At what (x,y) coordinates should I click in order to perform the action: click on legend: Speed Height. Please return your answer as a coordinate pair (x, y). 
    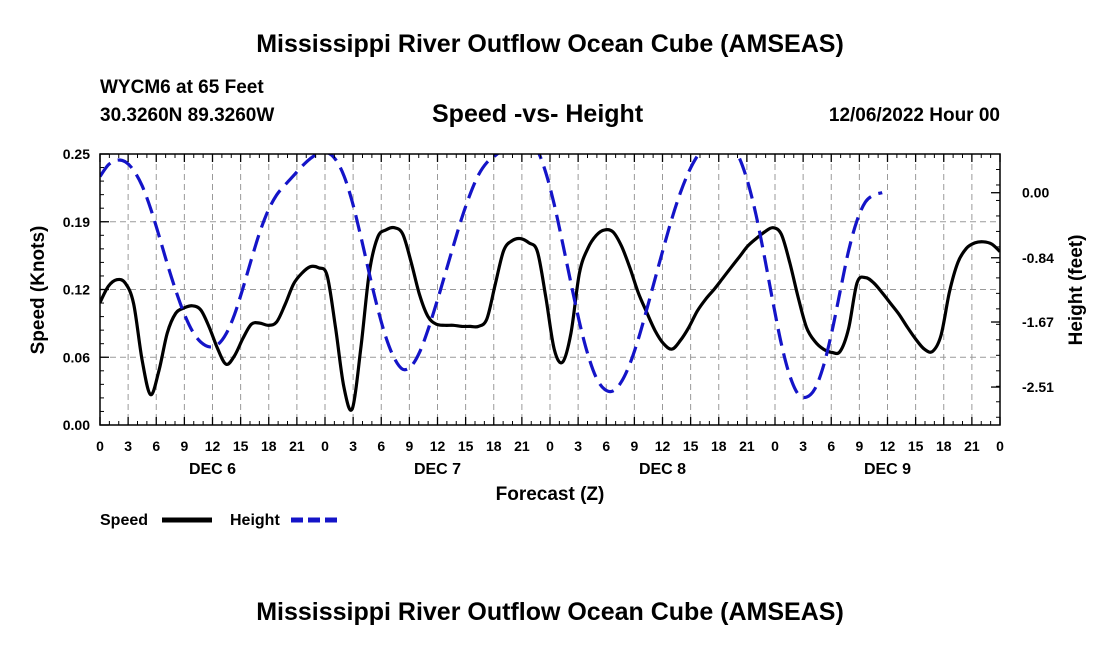
    Looking at the image, I should click on (221, 520).